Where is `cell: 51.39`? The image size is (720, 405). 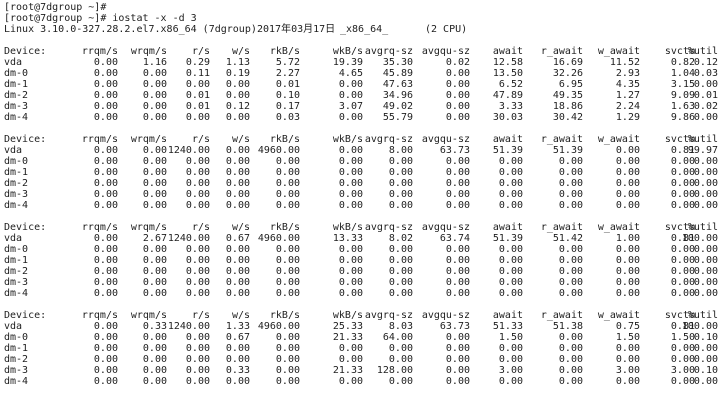 cell: 51.39 is located at coordinates (508, 238).